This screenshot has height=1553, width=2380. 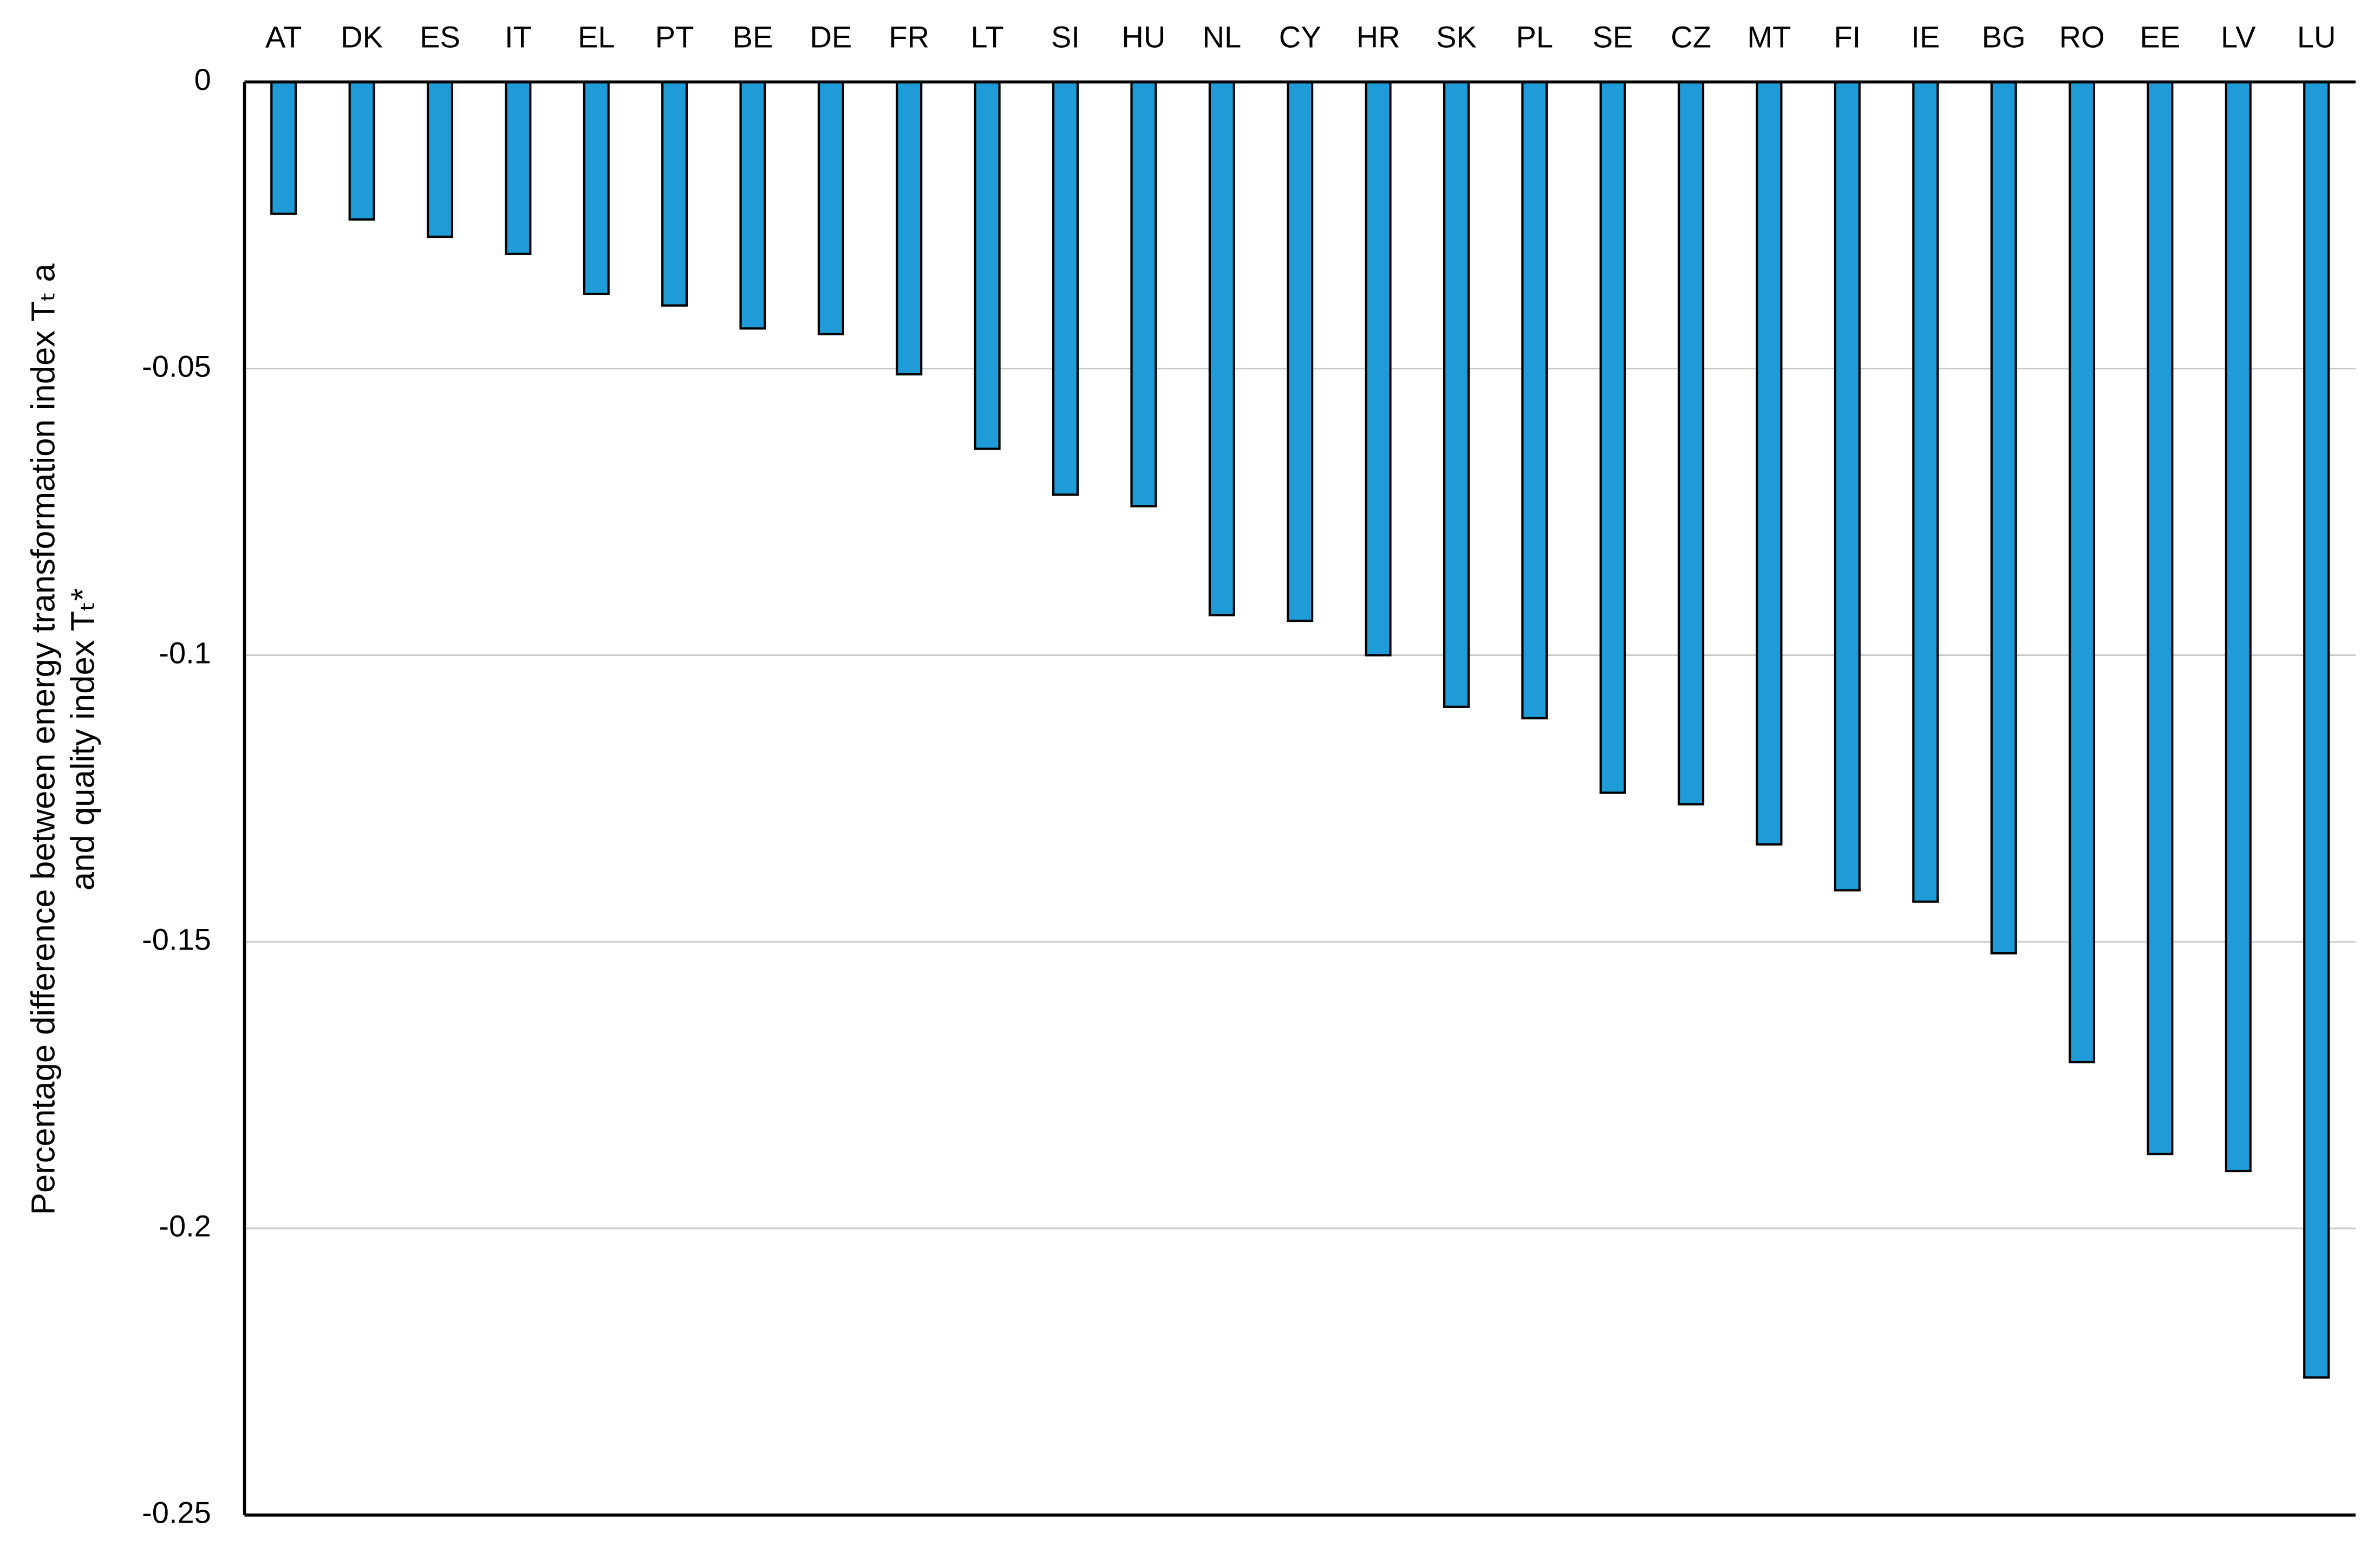 What do you see at coordinates (1379, 37) in the screenshot?
I see `x-tick-label: HR` at bounding box center [1379, 37].